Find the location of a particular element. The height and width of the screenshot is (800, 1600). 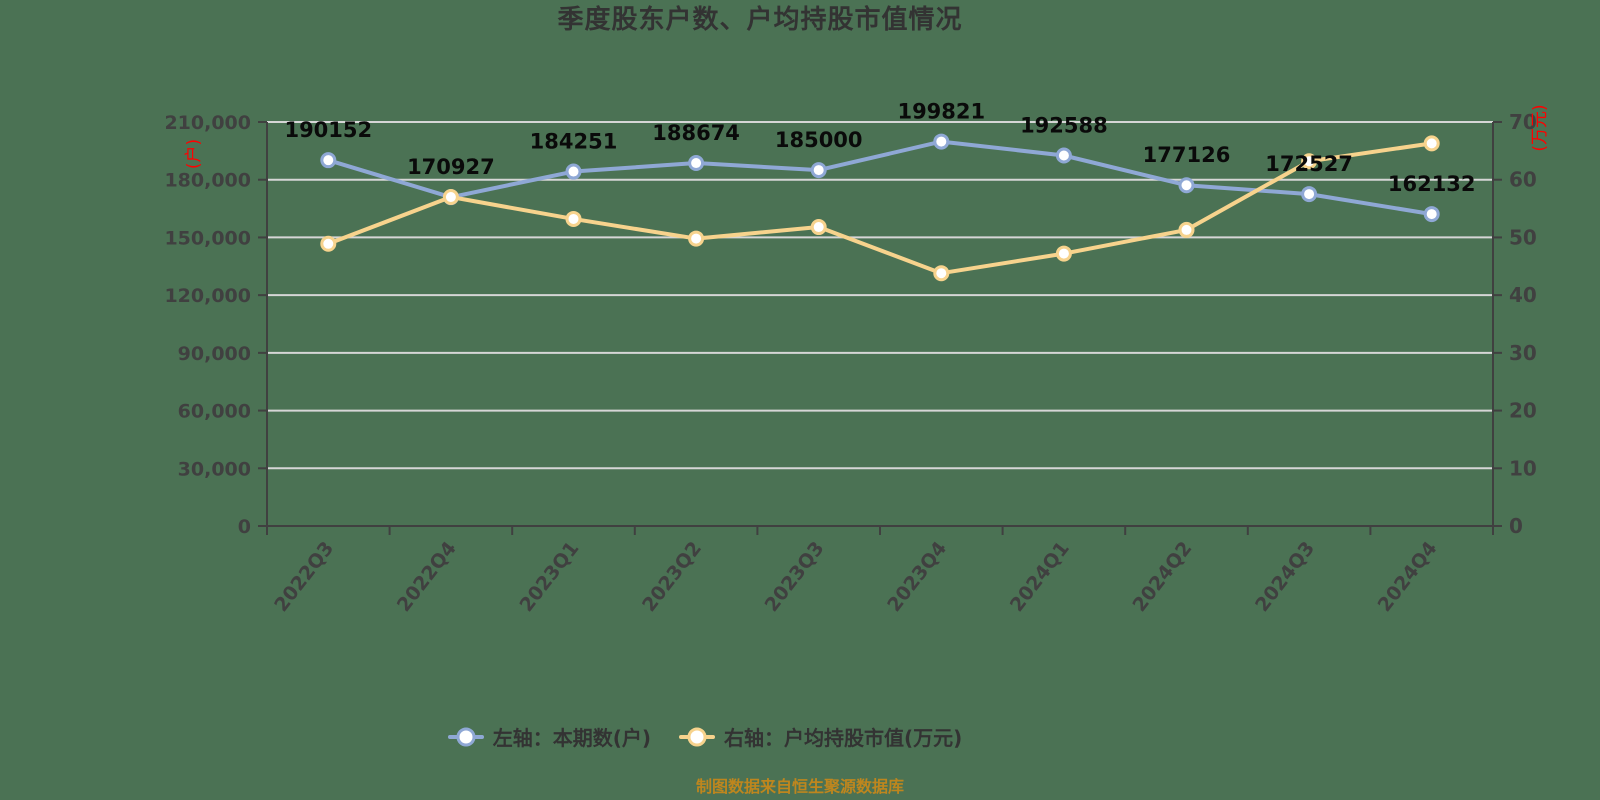

legend-item-shareholder-count: 左轴：本期数(户) is located at coordinates (549, 736).